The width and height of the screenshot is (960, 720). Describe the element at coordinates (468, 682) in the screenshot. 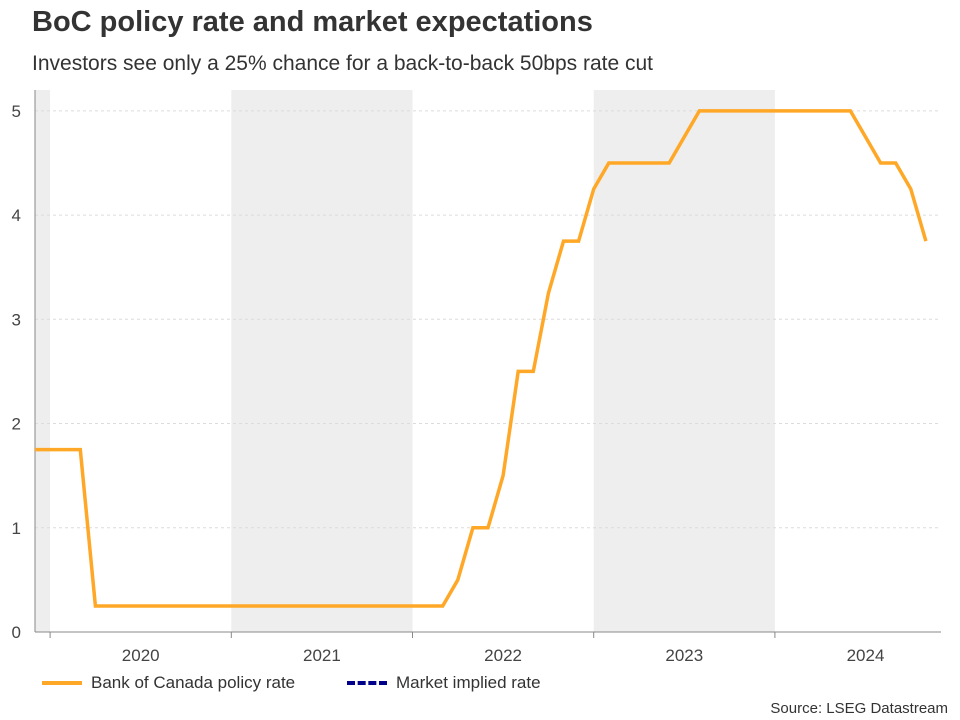

I see `legend-label: Market implied rate` at that location.